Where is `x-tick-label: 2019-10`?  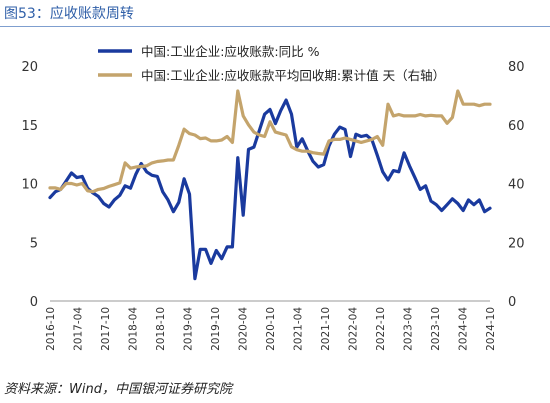
x-tick-label: 2019-10 is located at coordinates (216, 329).